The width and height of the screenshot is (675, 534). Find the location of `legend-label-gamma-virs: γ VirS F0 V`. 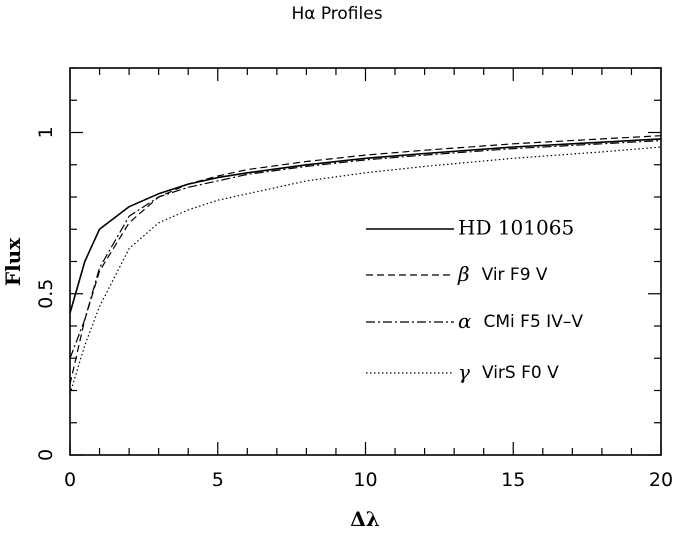

legend-label-gamma-virs: γ VirS F0 V is located at coordinates (508, 372).